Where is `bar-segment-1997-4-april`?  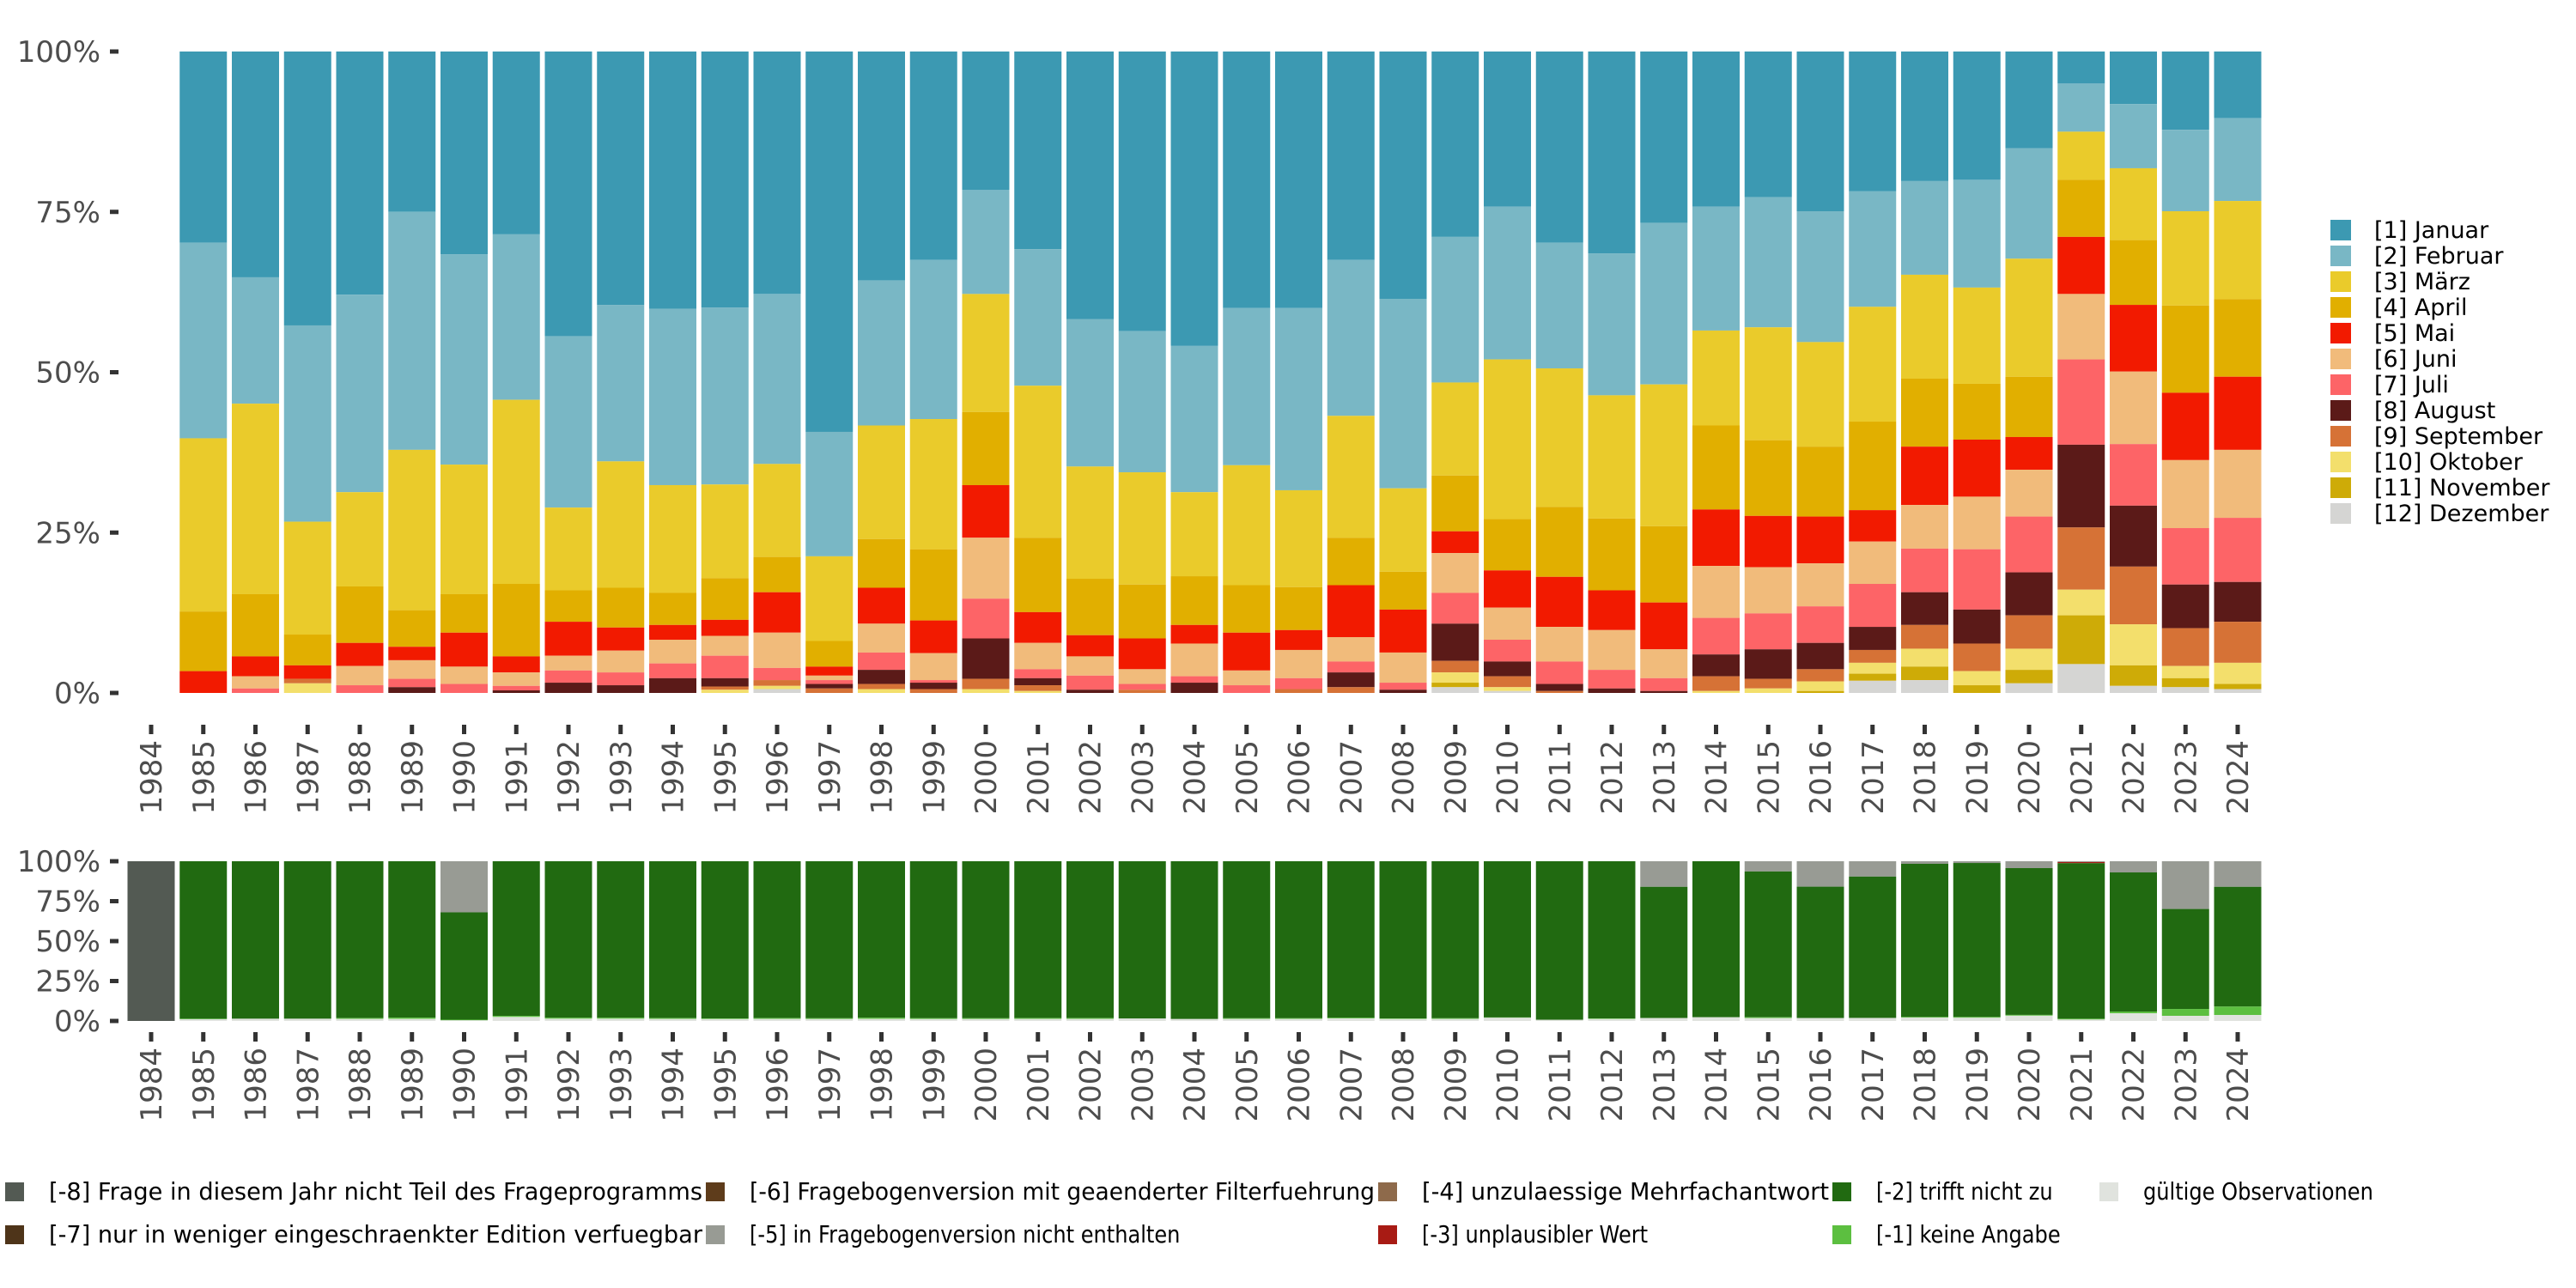 bar-segment-1997-4-april is located at coordinates (830, 654).